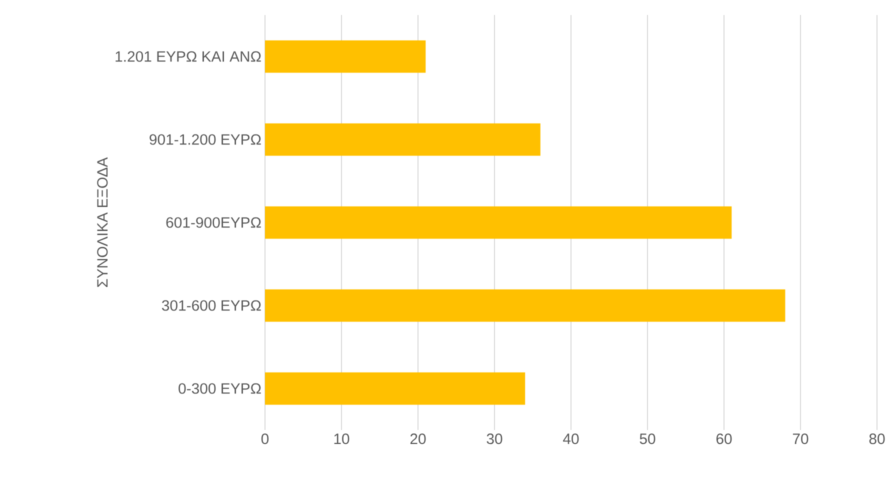 The image size is (891, 483). What do you see at coordinates (800, 439) in the screenshot?
I see `x-tick-label: 70` at bounding box center [800, 439].